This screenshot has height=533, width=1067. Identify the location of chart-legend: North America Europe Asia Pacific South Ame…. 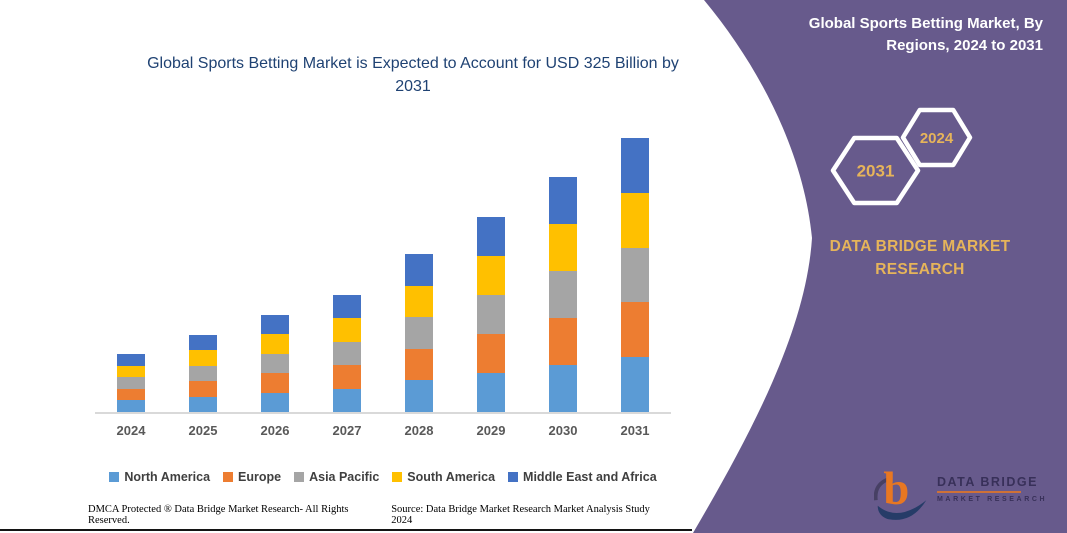
(383, 477).